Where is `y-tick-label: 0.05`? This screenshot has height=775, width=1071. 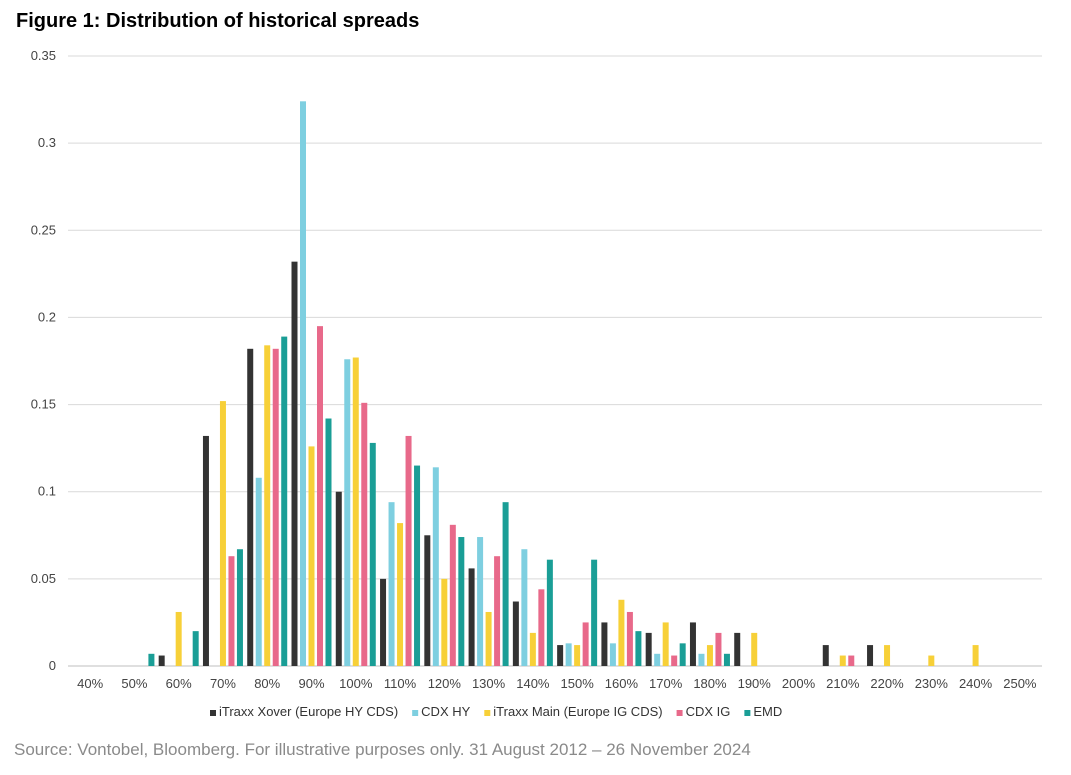 y-tick-label: 0.05 is located at coordinates (43, 578).